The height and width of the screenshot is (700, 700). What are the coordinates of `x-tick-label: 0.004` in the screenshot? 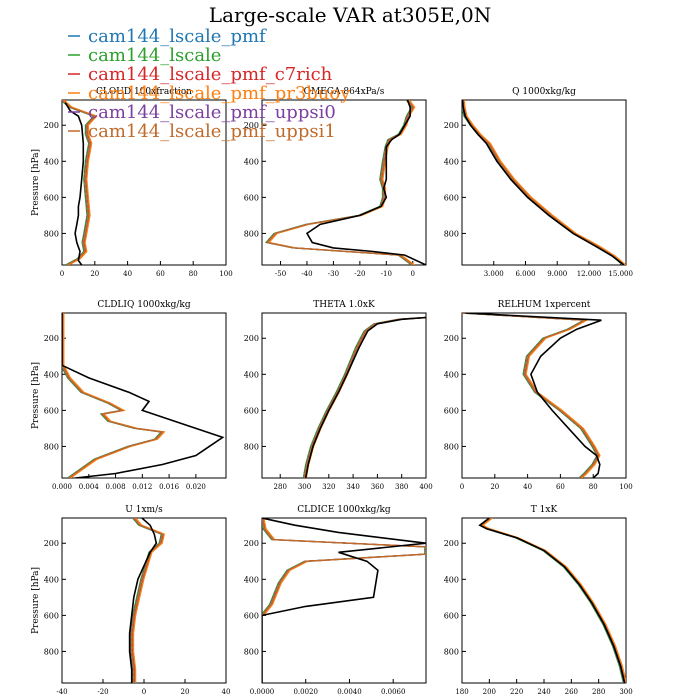 It's located at (89, 487).